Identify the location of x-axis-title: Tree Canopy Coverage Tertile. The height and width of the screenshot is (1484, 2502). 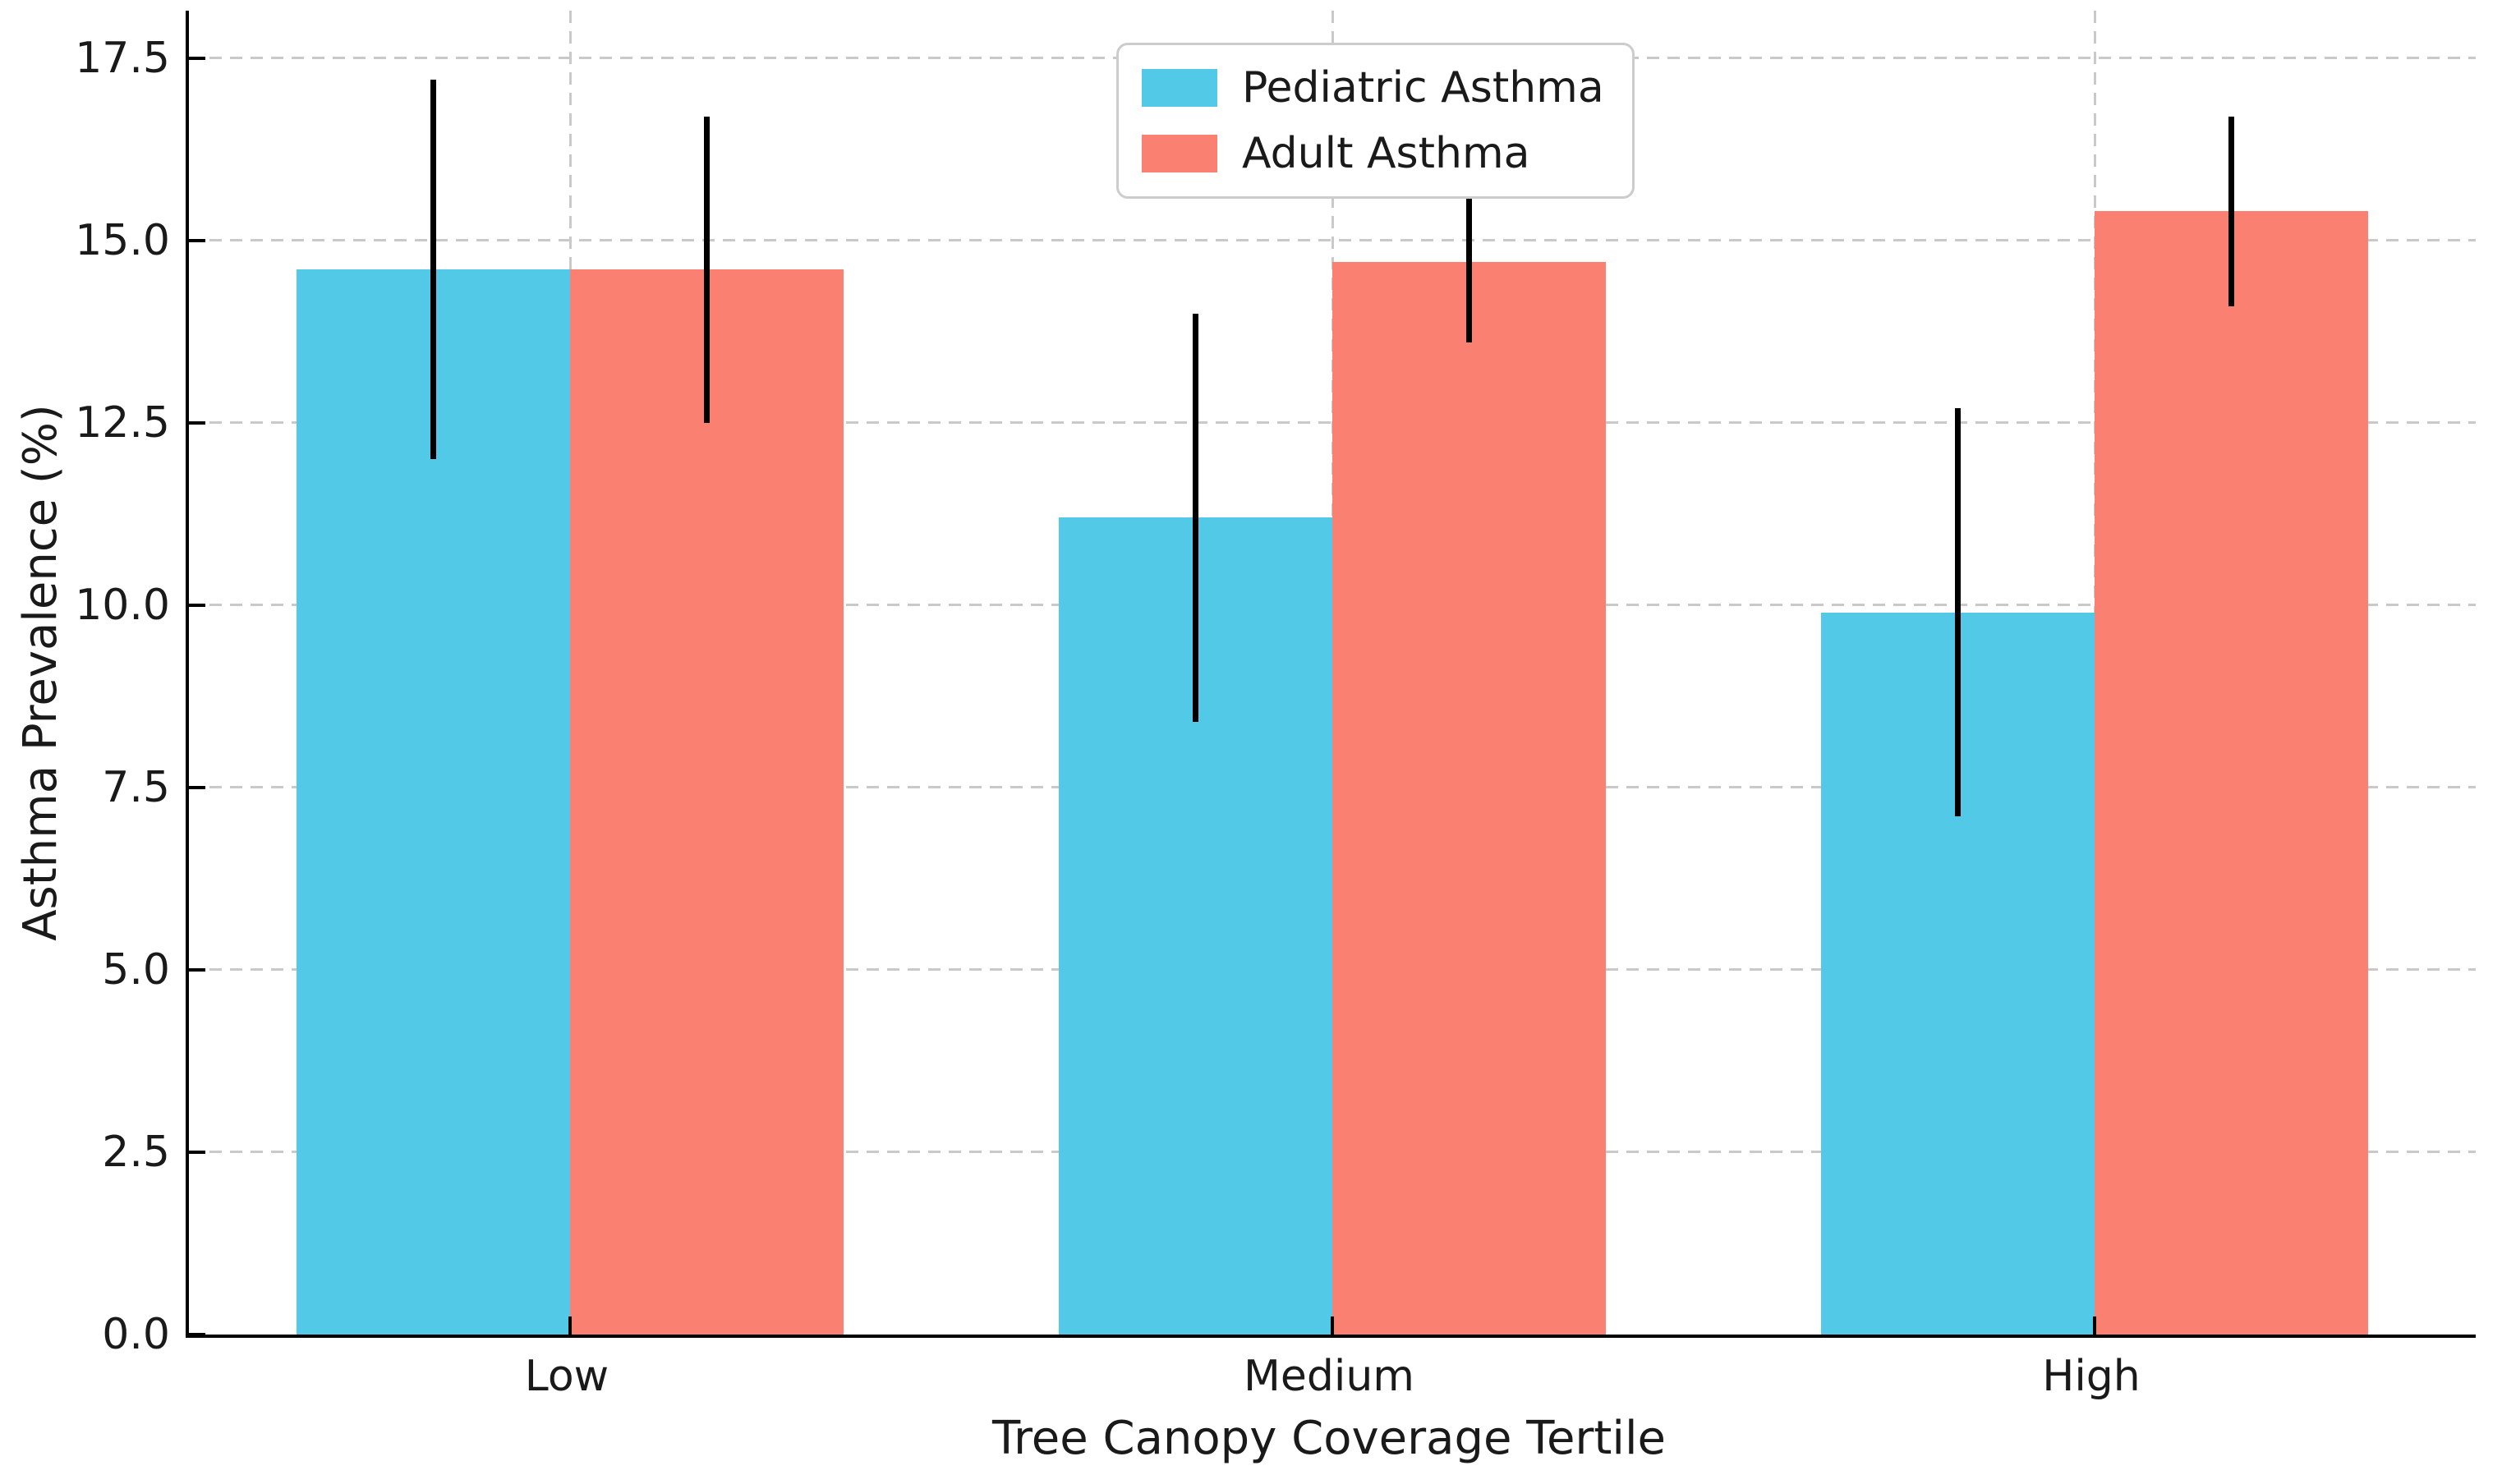
(1329, 1438).